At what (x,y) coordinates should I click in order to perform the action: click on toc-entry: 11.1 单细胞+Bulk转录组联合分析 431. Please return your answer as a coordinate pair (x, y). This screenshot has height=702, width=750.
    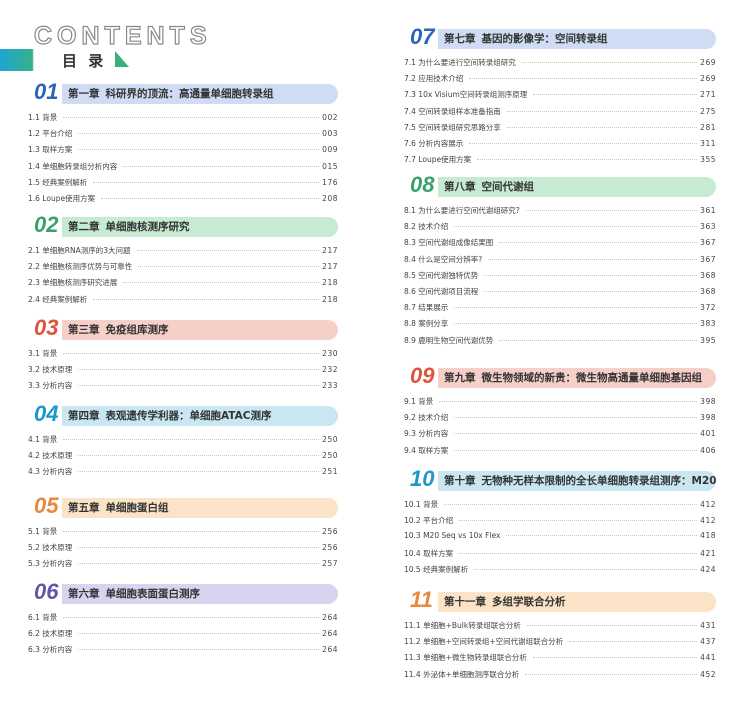
    Looking at the image, I should click on (560, 628).